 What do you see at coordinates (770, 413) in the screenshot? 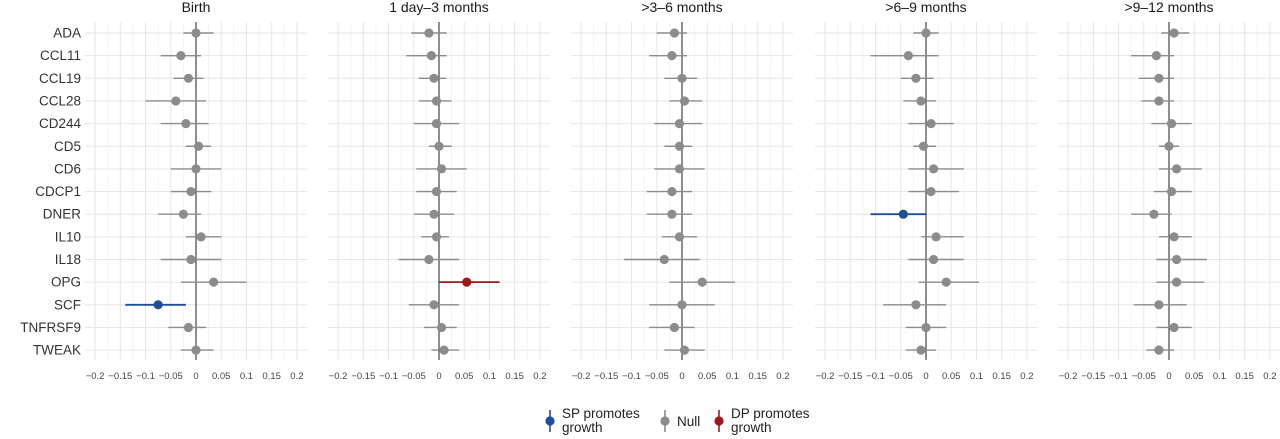
I see `legend-label: DP promotes` at bounding box center [770, 413].